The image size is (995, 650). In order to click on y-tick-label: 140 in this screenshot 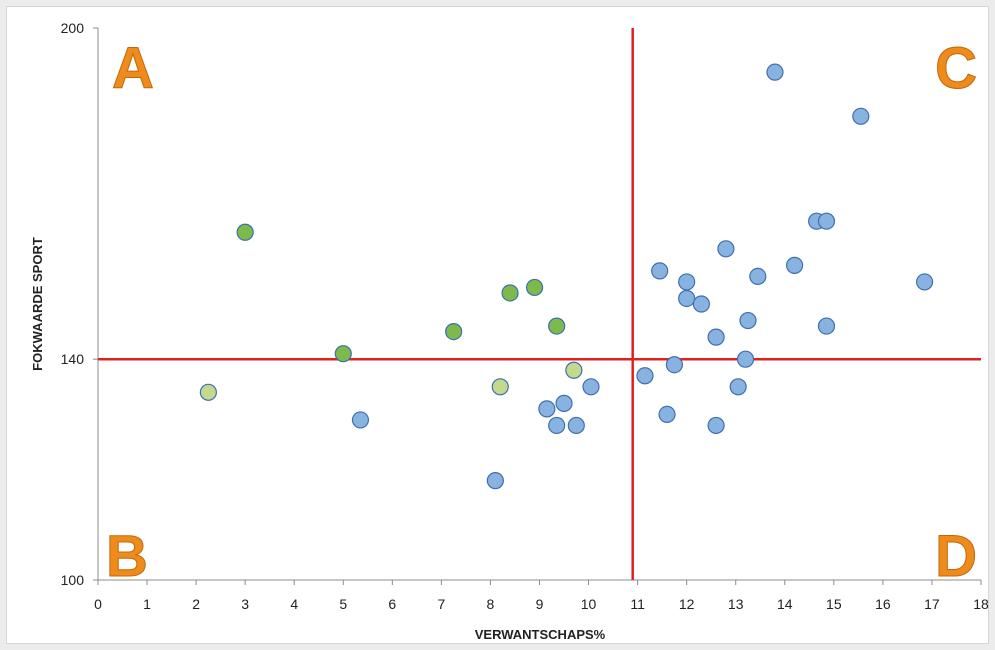, I will do `click(73, 359)`.